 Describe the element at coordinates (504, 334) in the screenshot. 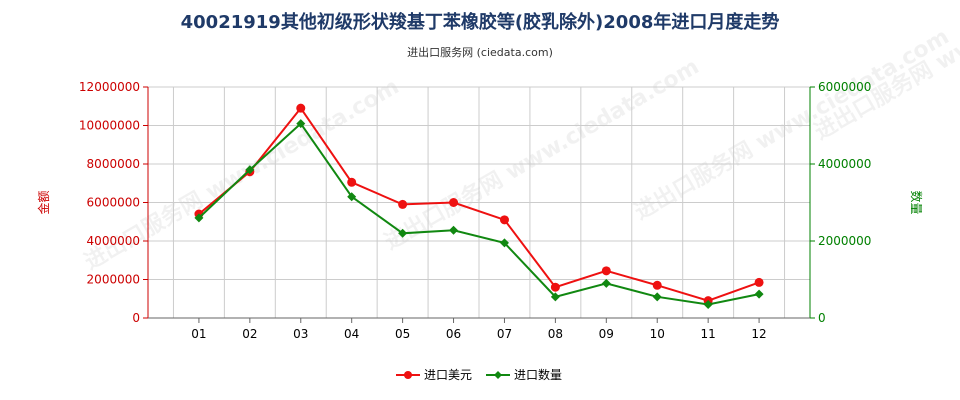

I see `x-tick-label: 07` at that location.